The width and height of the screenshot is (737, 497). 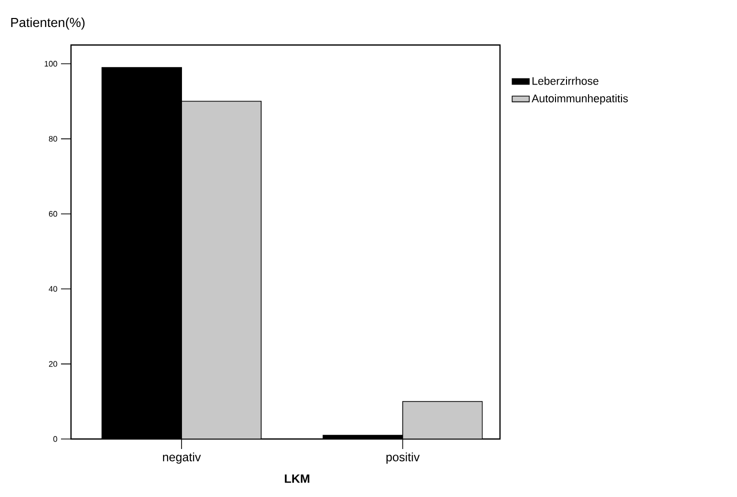 I want to click on y-tick-label: 80, so click(x=53, y=139).